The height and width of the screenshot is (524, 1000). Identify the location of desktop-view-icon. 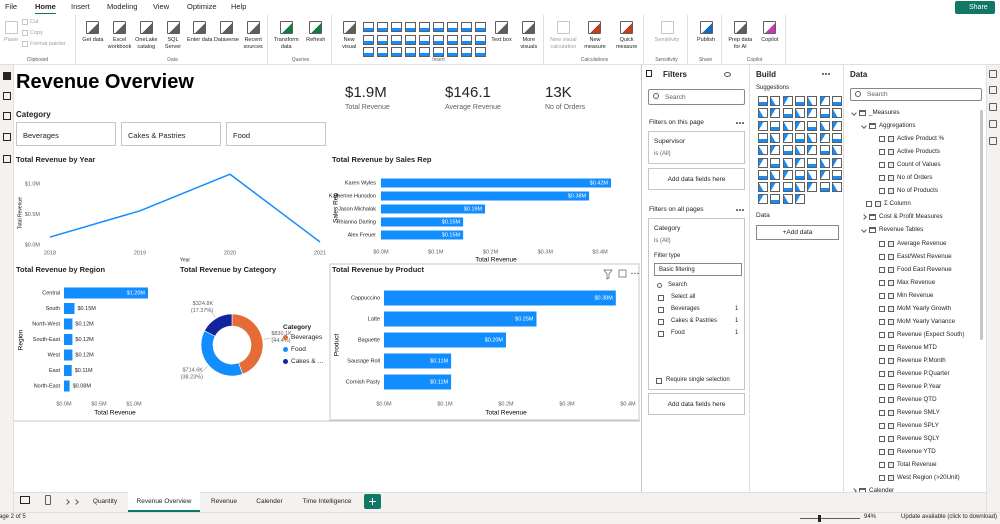
(25, 500).